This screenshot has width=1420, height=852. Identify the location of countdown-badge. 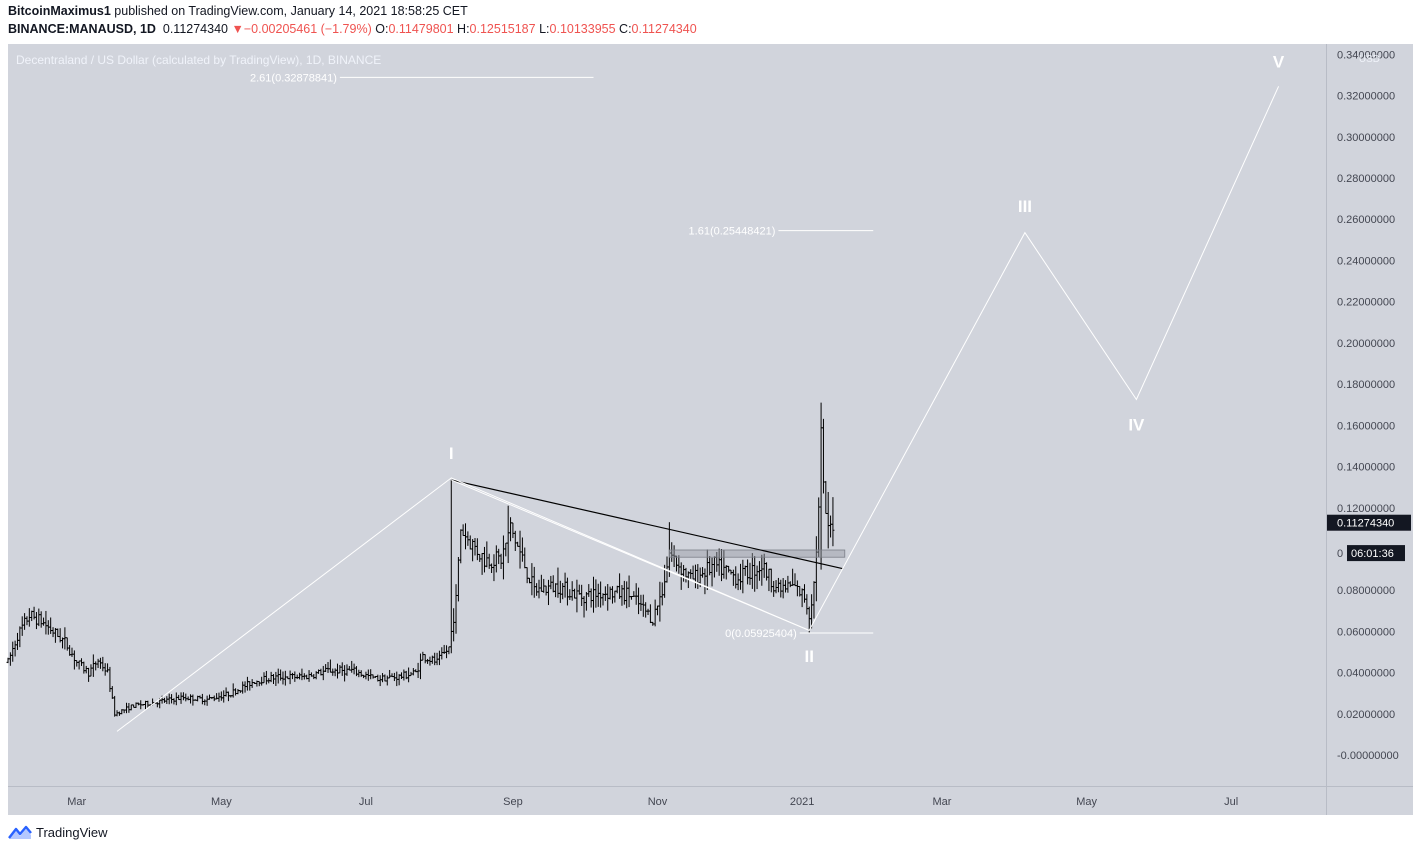
(1376, 553).